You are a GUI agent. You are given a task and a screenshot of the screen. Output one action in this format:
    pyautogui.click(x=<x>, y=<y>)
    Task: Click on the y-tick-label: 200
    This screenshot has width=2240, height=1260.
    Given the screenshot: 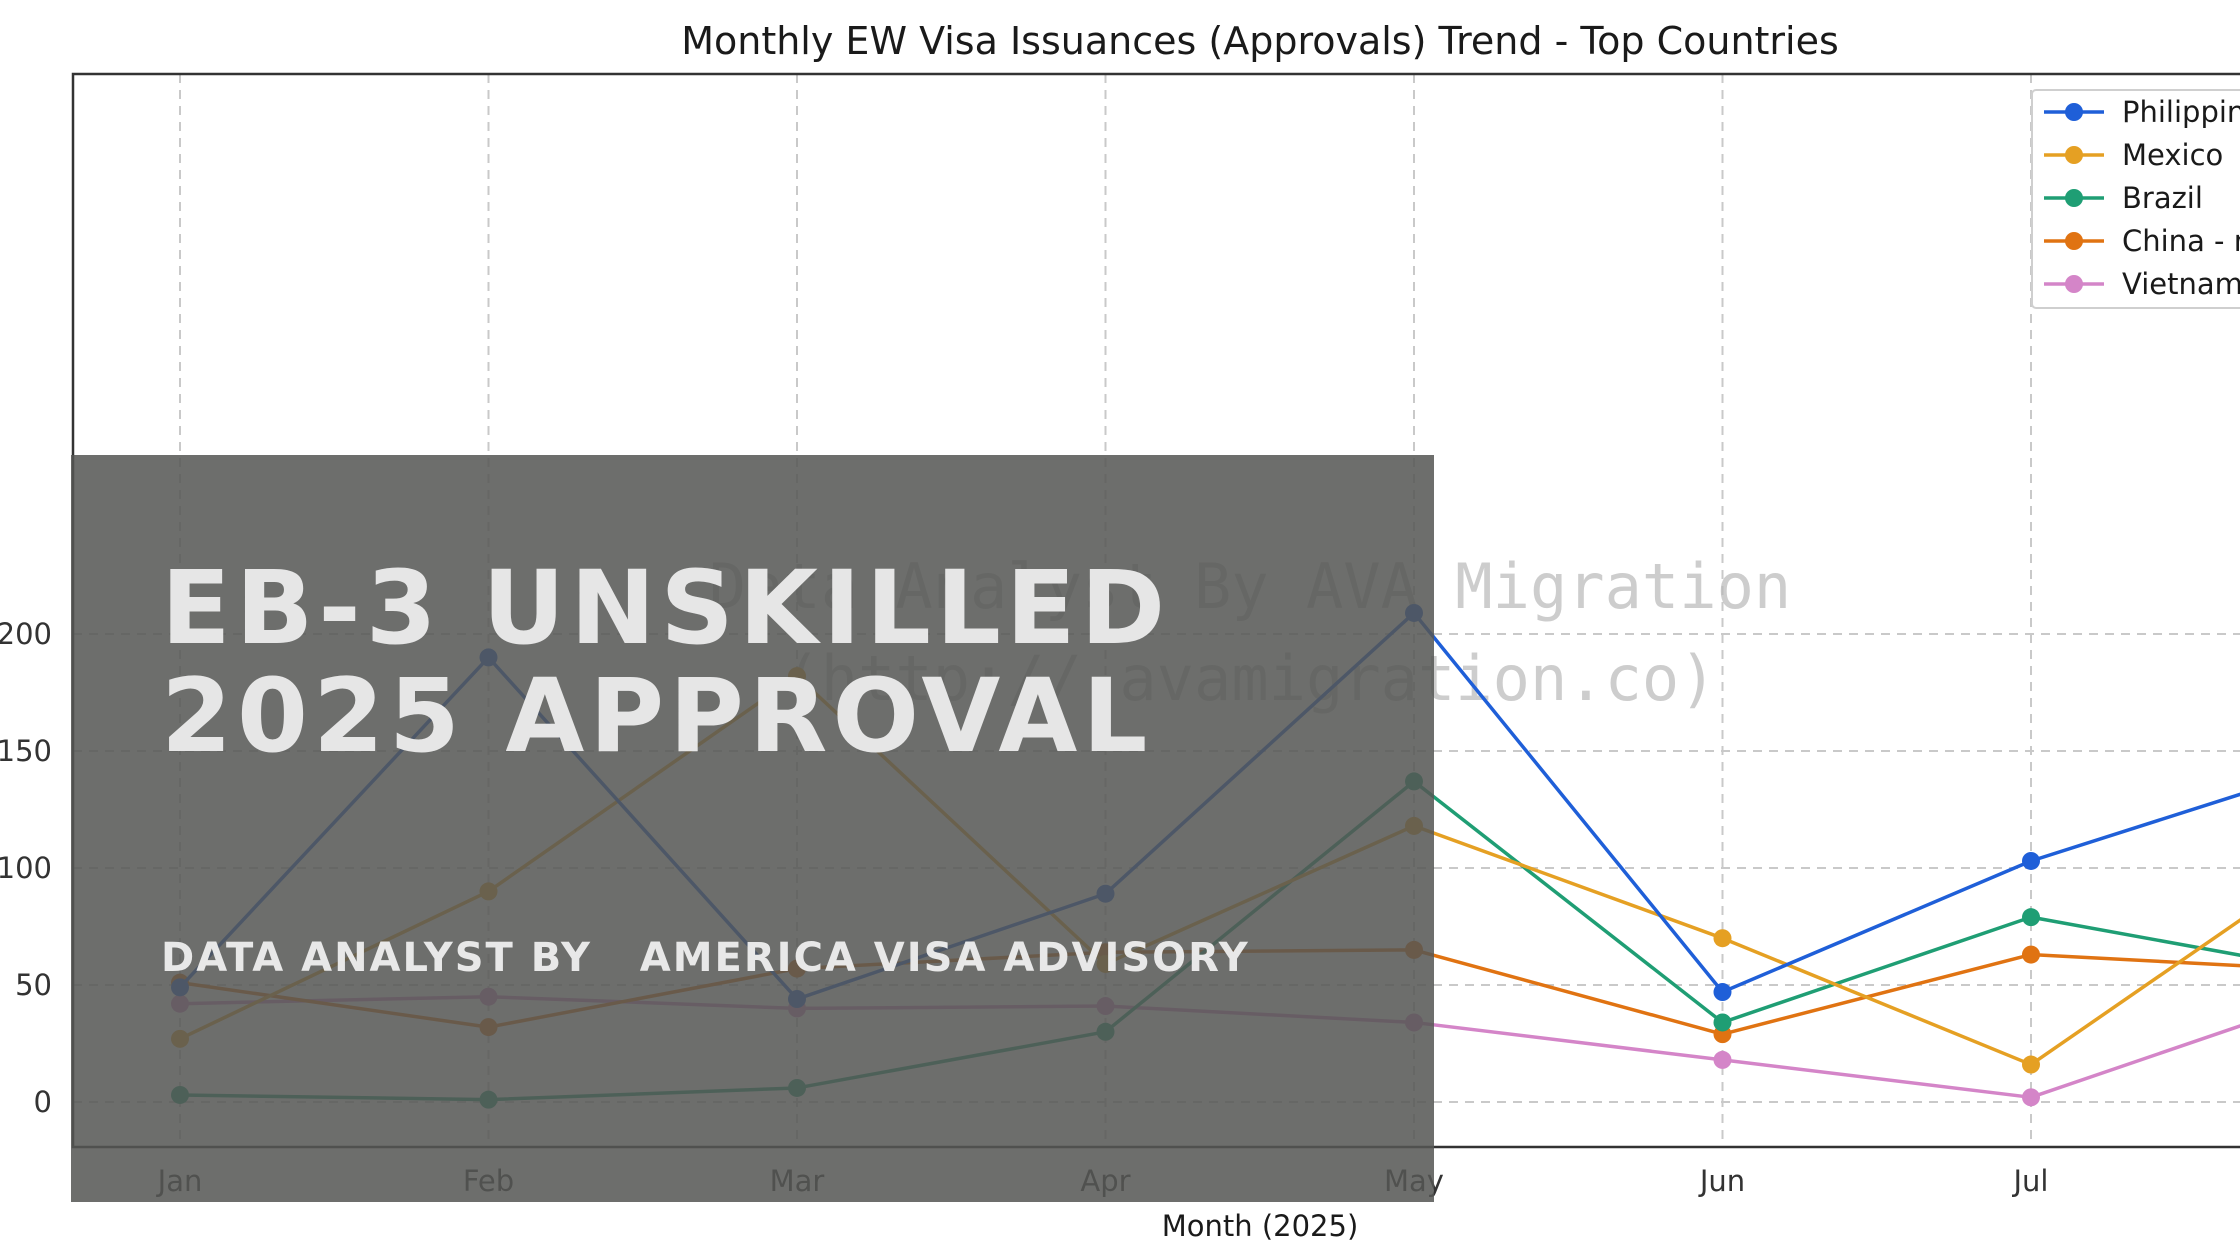 What is the action you would take?
    pyautogui.click(x=26, y=634)
    